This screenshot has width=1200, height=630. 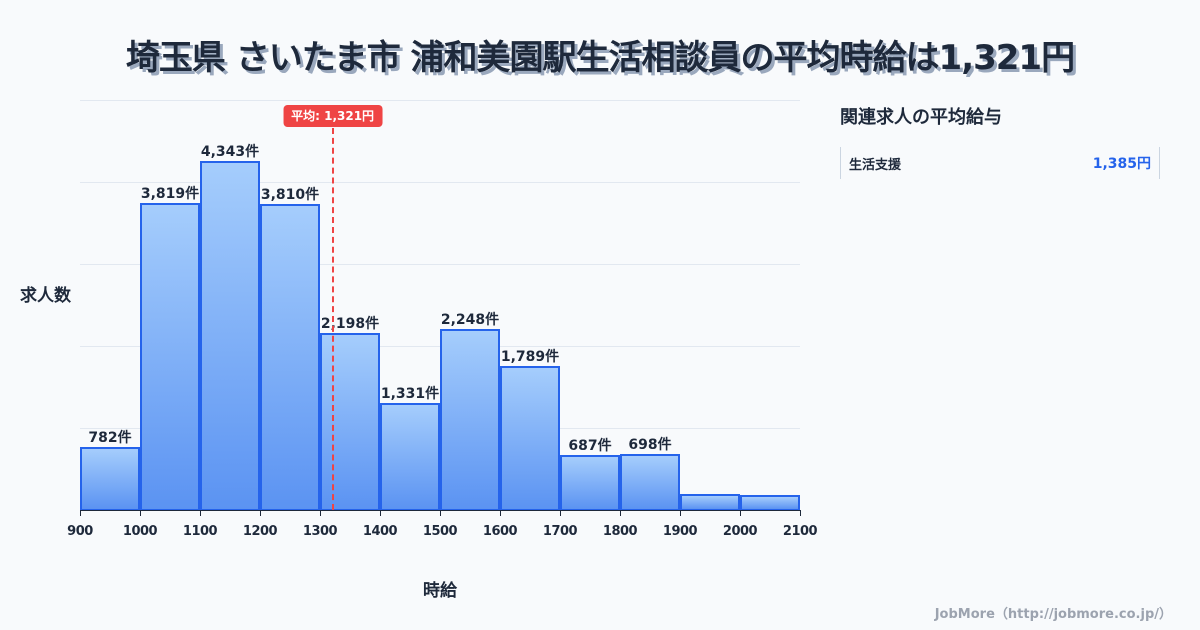 I want to click on bar-value-label: 3,810件, so click(x=290, y=195).